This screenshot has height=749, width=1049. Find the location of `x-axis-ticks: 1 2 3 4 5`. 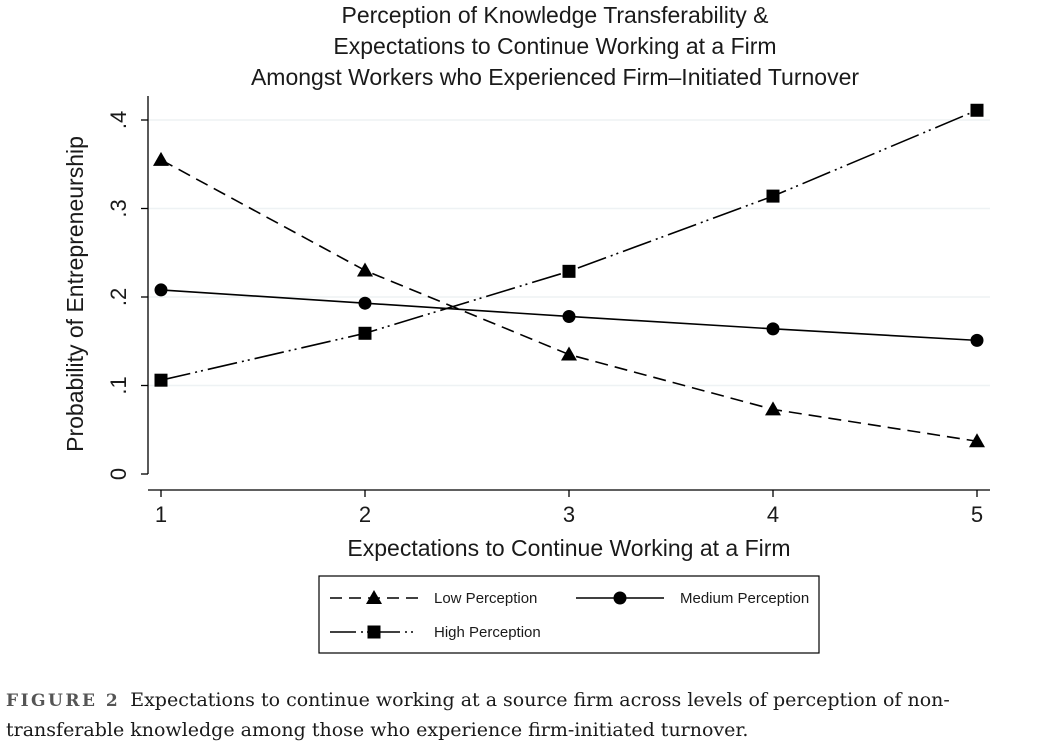

x-axis-ticks: 1 2 3 4 5 is located at coordinates (569, 508).